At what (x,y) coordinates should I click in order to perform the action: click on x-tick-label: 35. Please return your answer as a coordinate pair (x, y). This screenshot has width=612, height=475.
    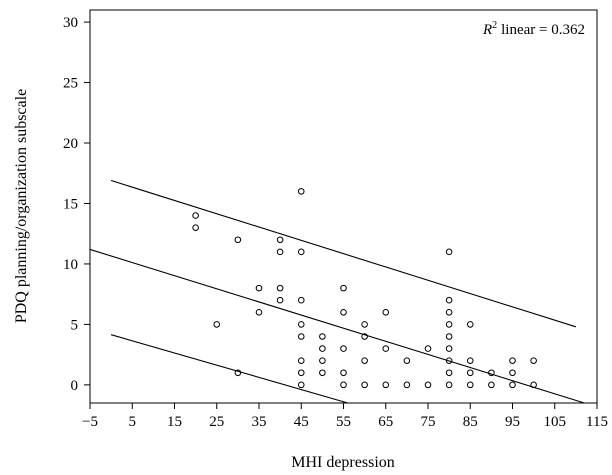
    Looking at the image, I should click on (259, 422).